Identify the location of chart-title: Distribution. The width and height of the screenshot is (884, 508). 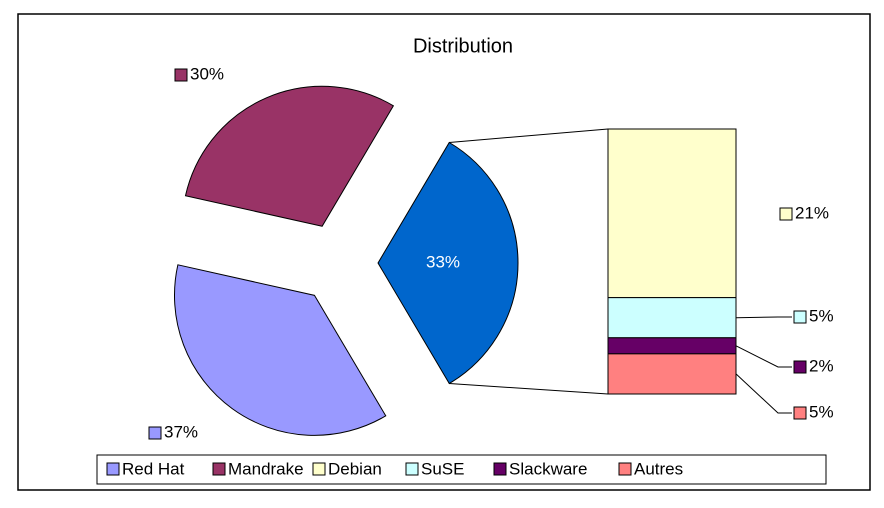
(463, 46).